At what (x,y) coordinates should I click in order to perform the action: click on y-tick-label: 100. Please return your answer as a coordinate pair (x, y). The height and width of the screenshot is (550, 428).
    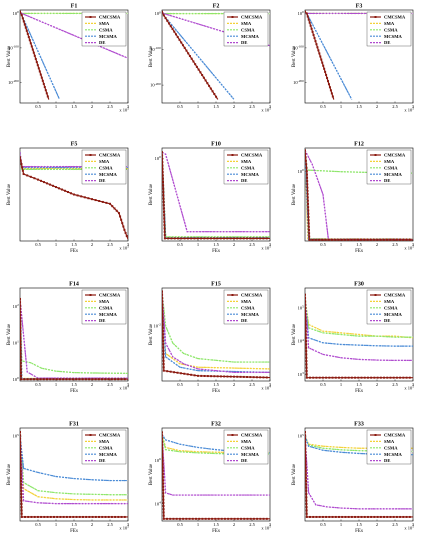
    Looking at the image, I should click on (16, 13).